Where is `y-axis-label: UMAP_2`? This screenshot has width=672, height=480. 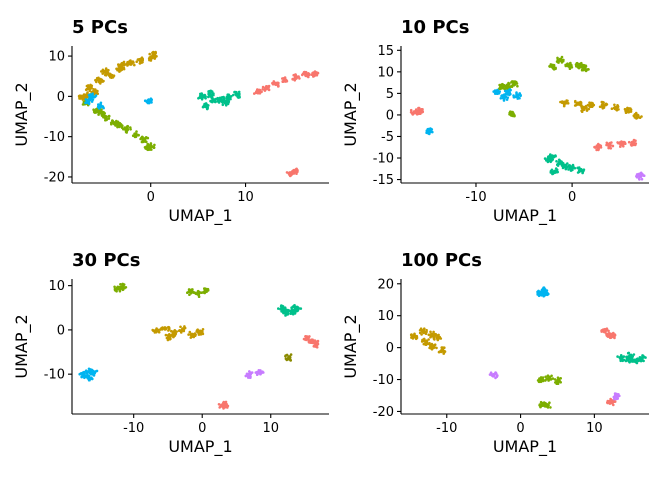
y-axis-label: UMAP_2 is located at coordinates (22, 346).